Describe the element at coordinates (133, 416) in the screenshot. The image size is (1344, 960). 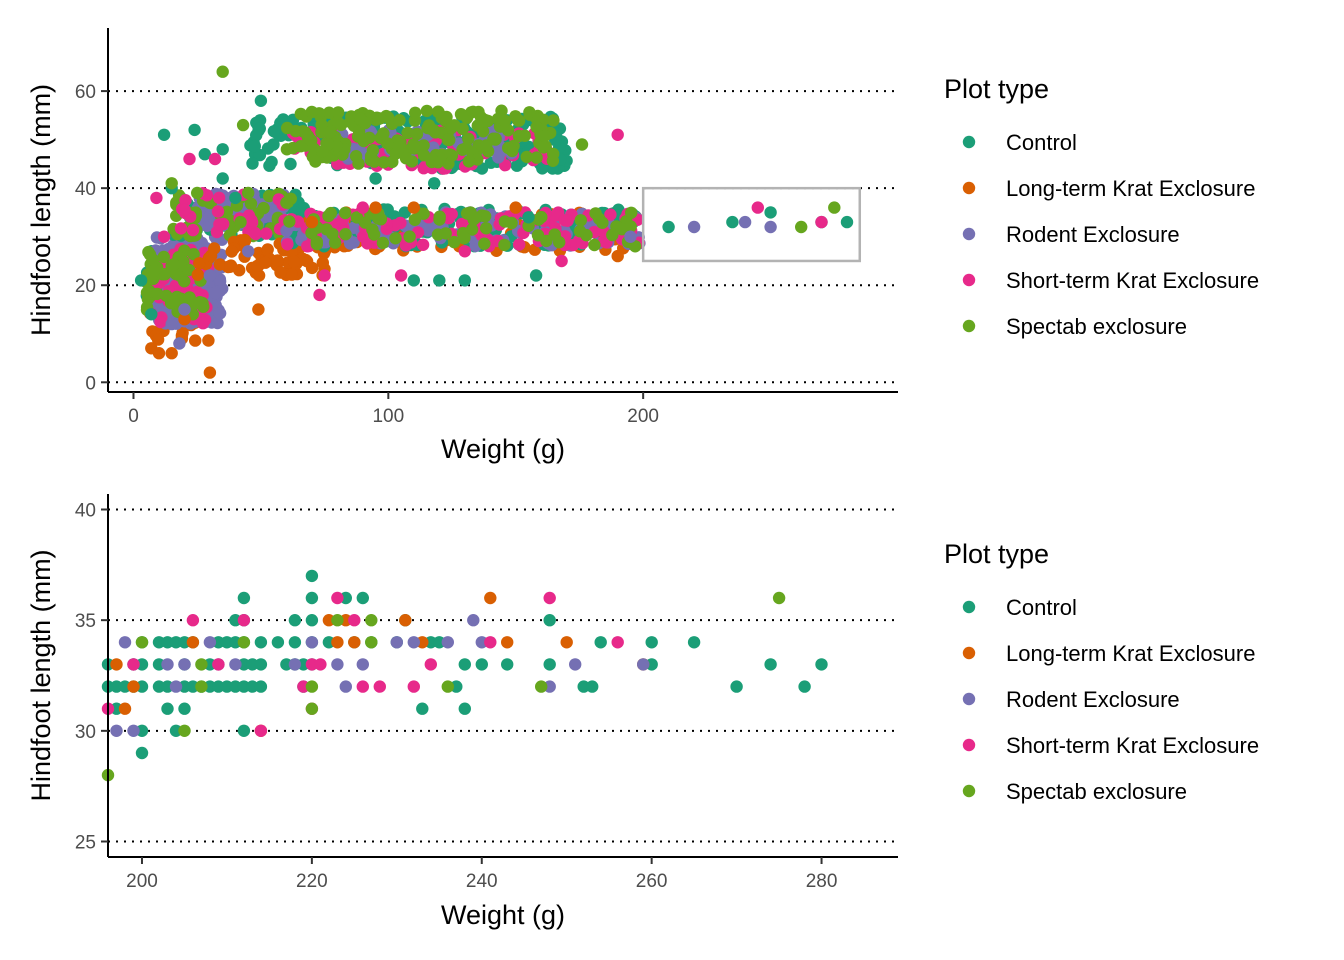
I see `x-tick-label: 0` at that location.